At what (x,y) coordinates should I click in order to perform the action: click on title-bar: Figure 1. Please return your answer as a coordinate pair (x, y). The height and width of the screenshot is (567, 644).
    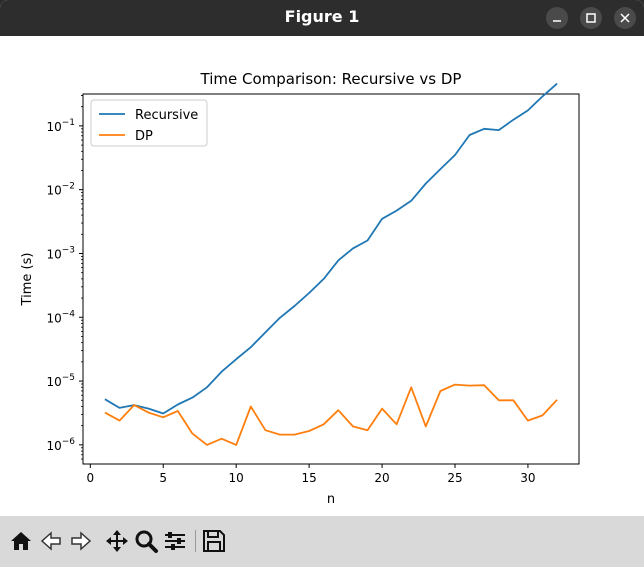
    Looking at the image, I should click on (322, 18).